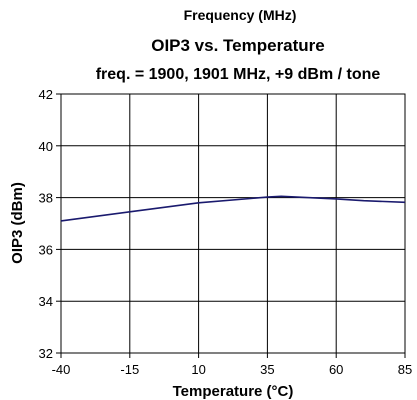  Describe the element at coordinates (46, 94) in the screenshot. I see `y-tick-label: 42` at that location.